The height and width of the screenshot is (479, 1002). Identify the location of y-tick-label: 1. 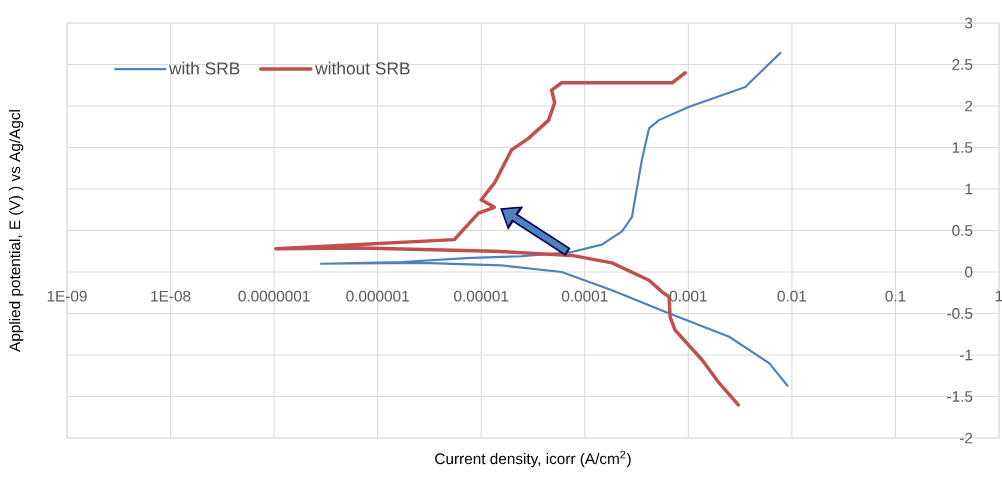
(969, 189).